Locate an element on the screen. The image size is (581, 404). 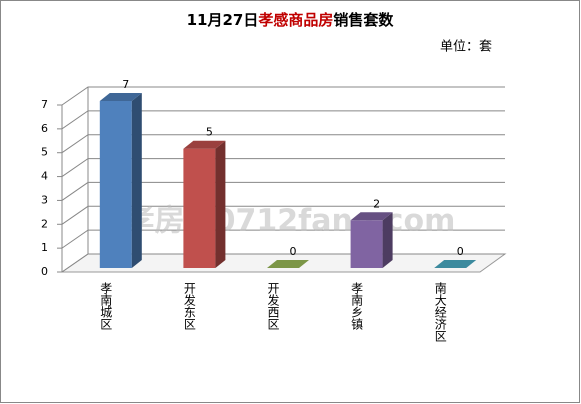
x-tick-label: 南大经济区 is located at coordinates (440, 311).